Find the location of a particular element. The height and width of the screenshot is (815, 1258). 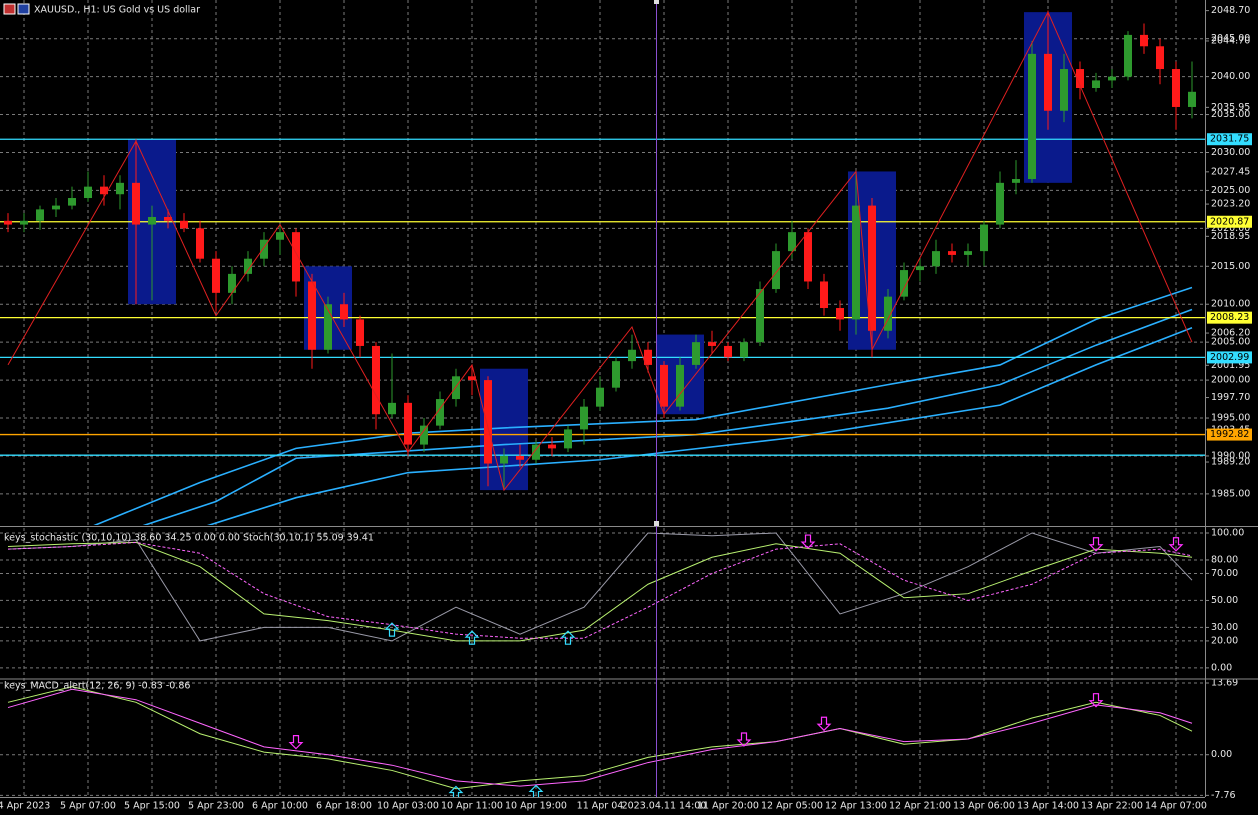

y-tick-label: -7.76 is located at coordinates (1223, 795).